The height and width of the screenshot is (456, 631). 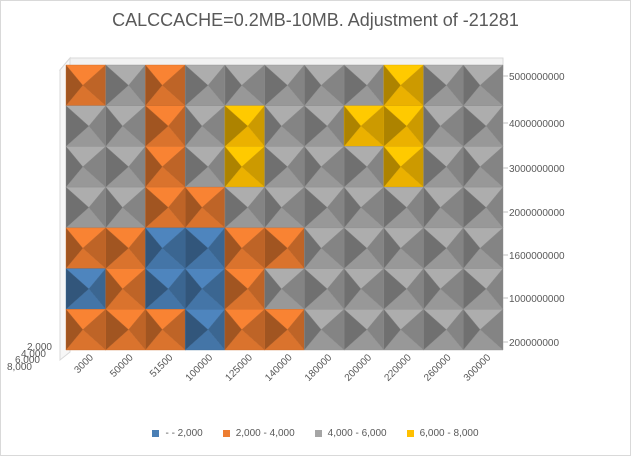 What do you see at coordinates (534, 343) in the screenshot?
I see `y-tick-label: 200000000` at bounding box center [534, 343].